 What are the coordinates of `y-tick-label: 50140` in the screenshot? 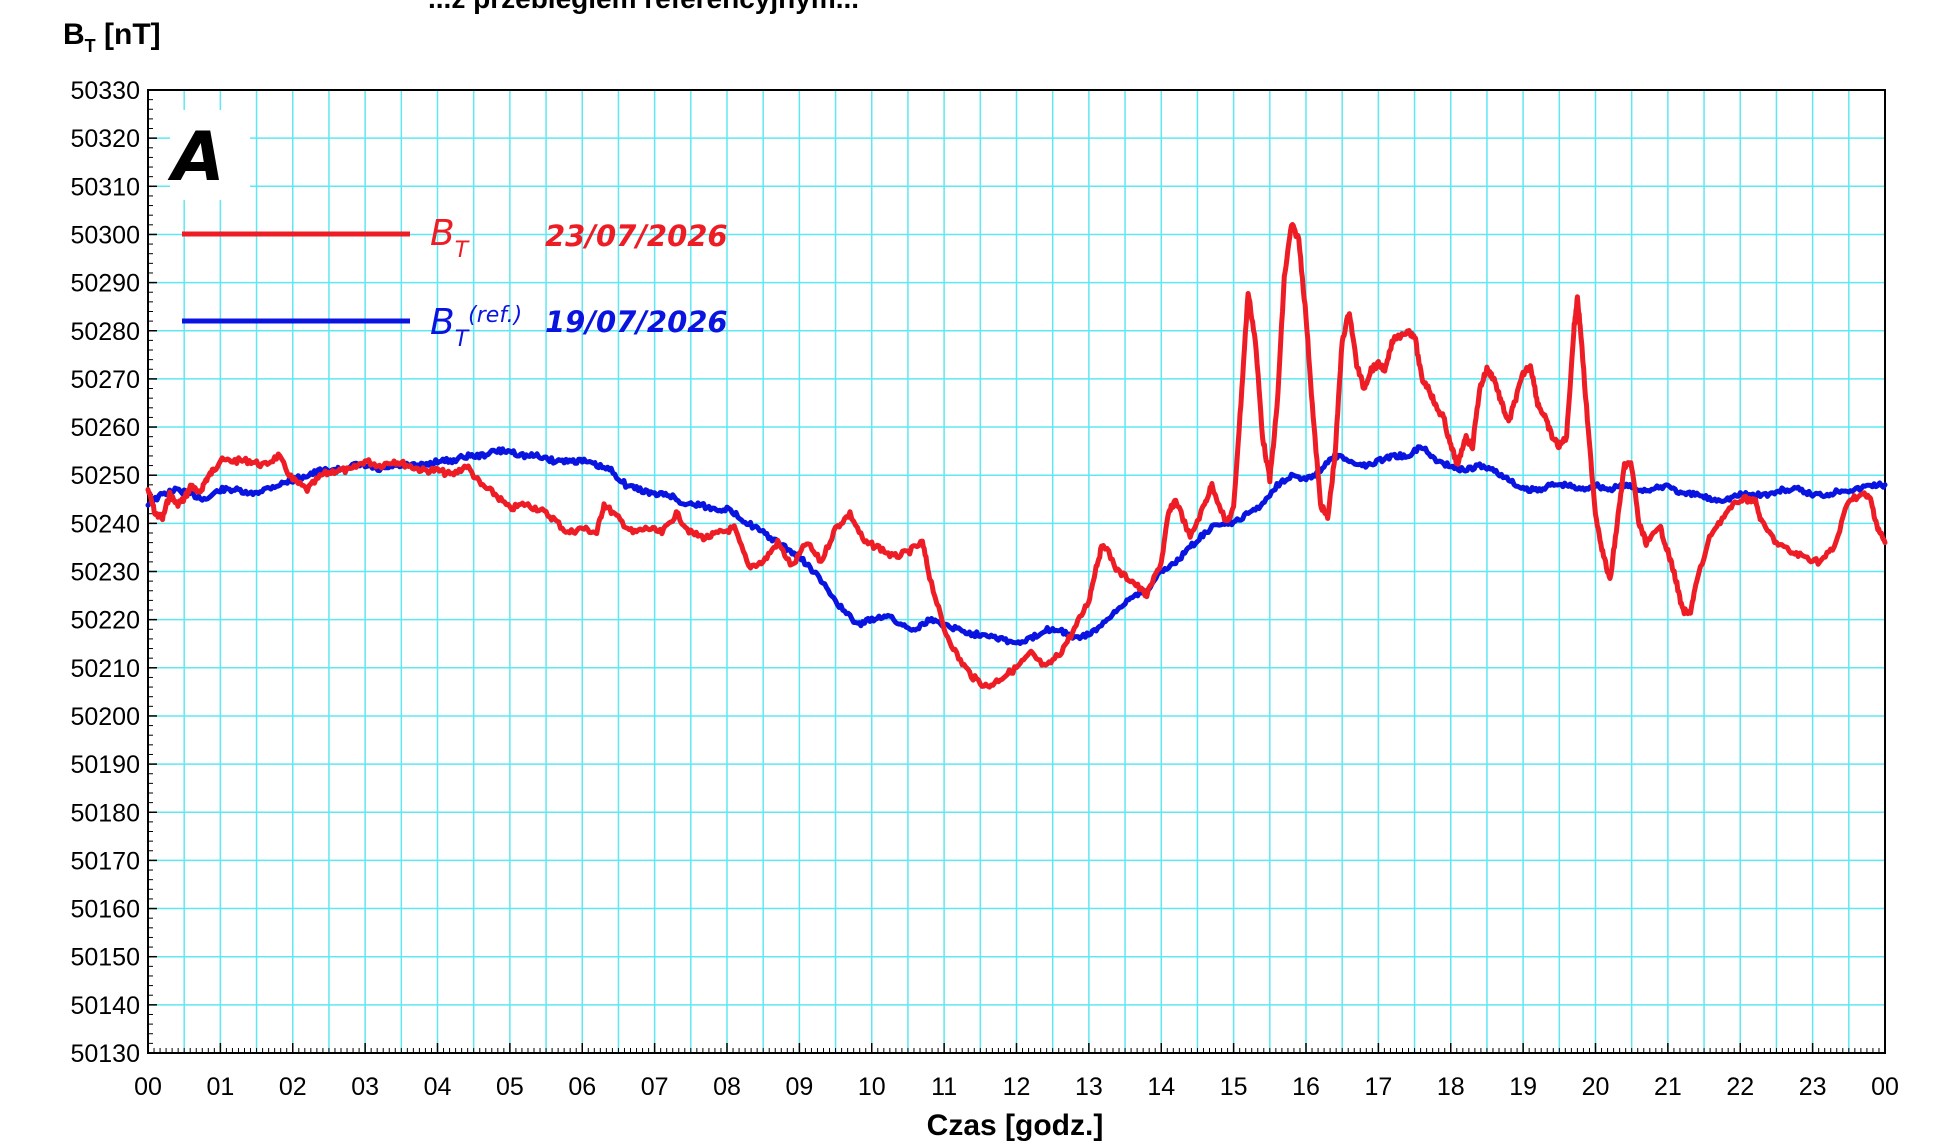 It's located at (105, 1006).